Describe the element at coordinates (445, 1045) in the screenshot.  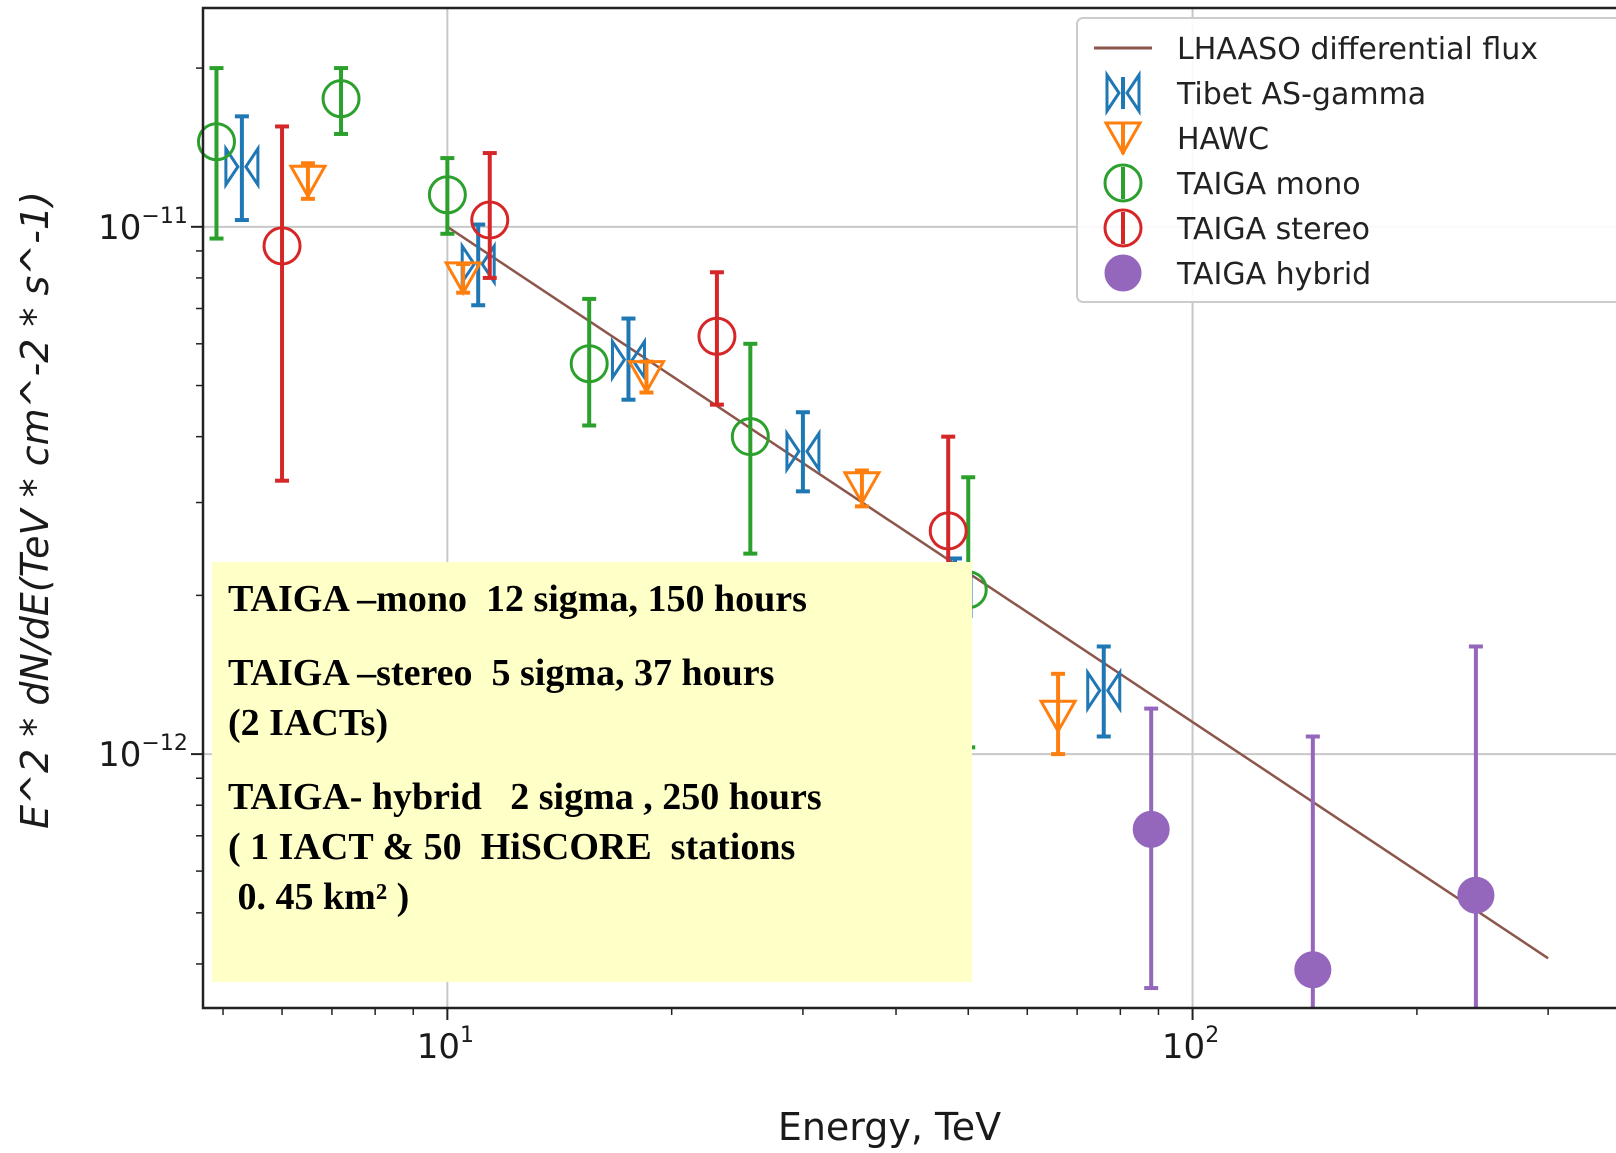
I see `x-tick-label: 10¹` at that location.